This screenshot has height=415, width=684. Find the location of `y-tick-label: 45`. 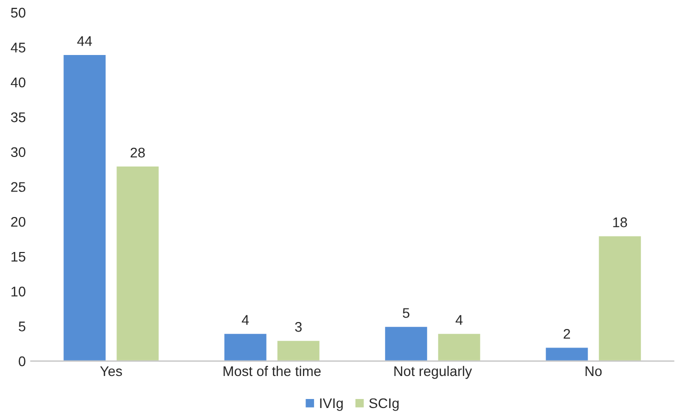

y-tick-label: 45 is located at coordinates (18, 47).